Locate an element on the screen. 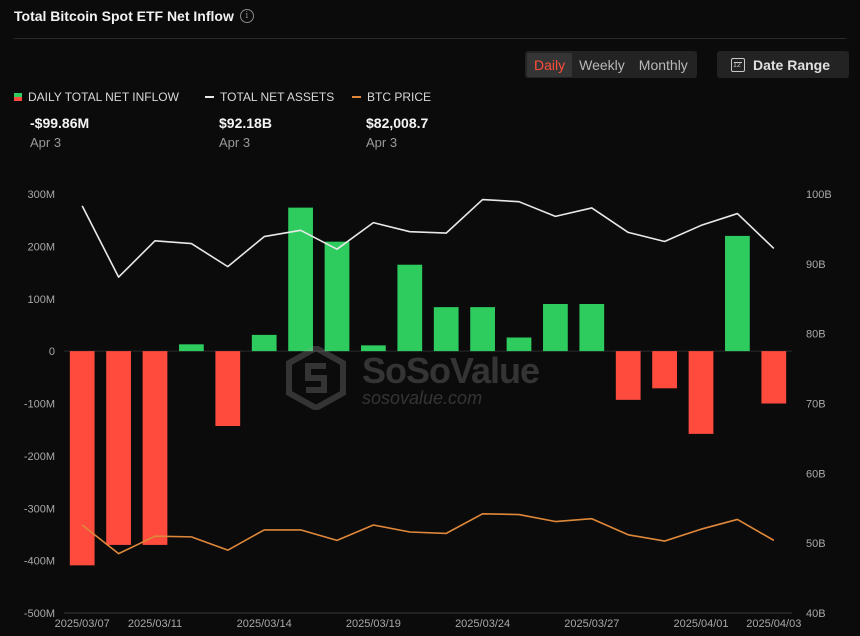  x-tick-label: 2025/03/07 is located at coordinates (82, 624).